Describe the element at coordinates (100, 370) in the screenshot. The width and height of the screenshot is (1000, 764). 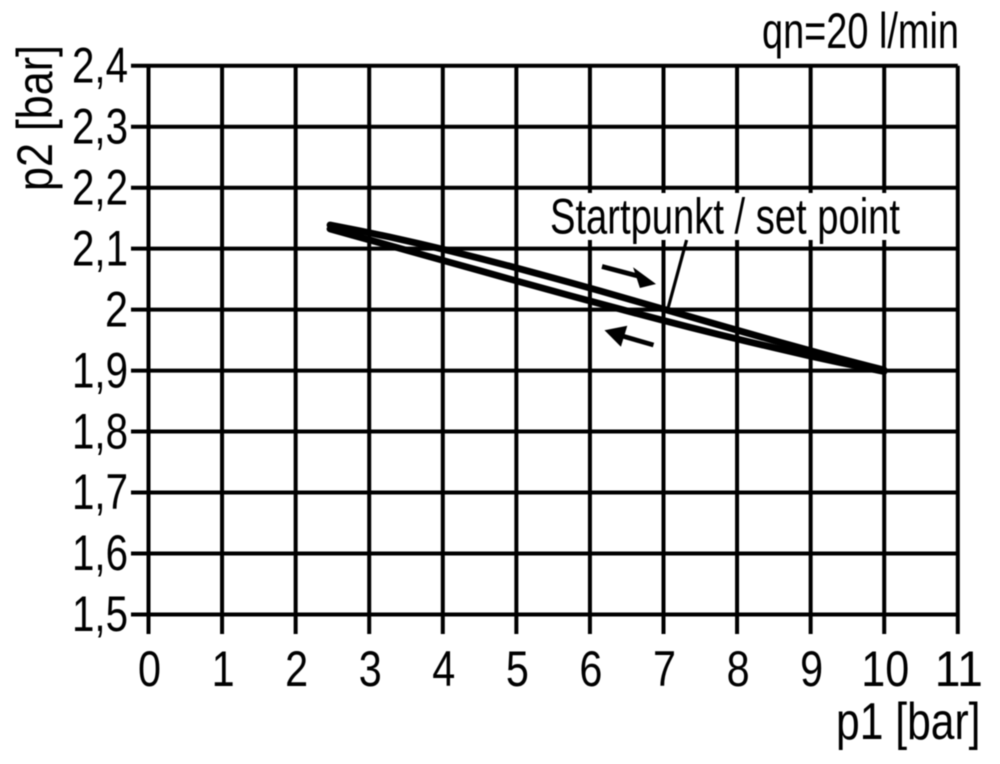
I see `svg-text: 1,9` at that location.